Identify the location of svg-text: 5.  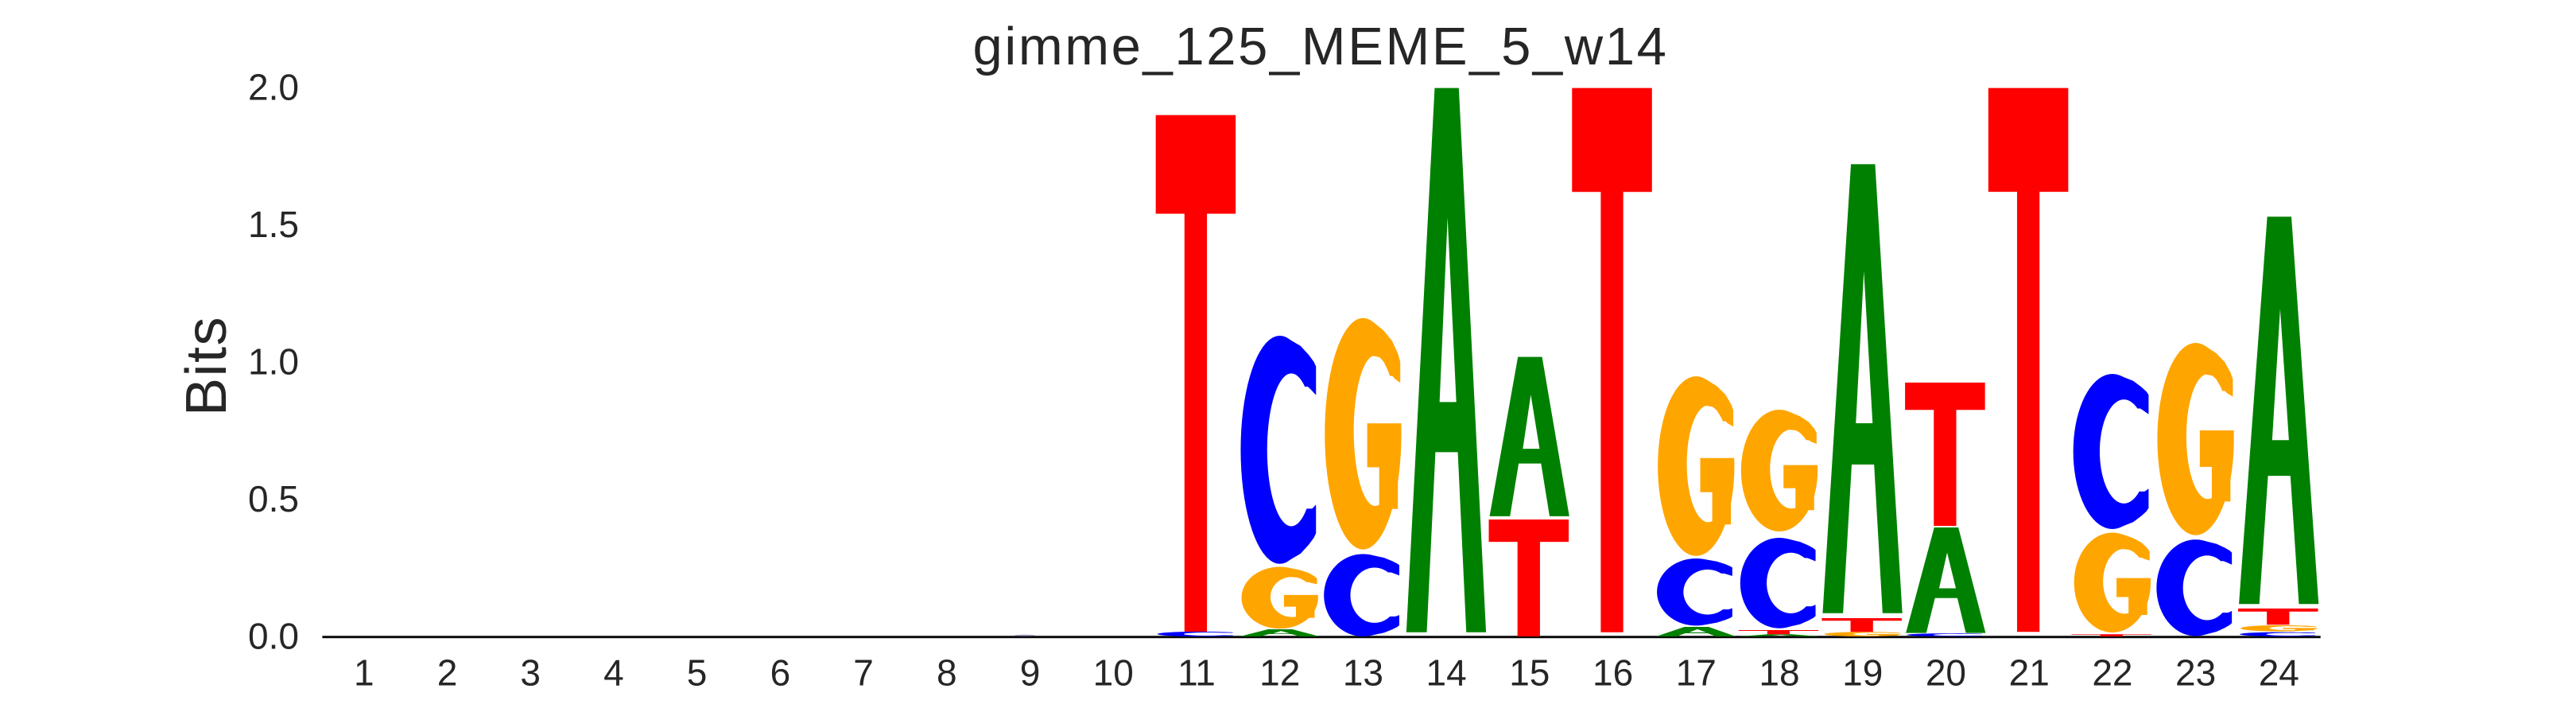
(698, 673).